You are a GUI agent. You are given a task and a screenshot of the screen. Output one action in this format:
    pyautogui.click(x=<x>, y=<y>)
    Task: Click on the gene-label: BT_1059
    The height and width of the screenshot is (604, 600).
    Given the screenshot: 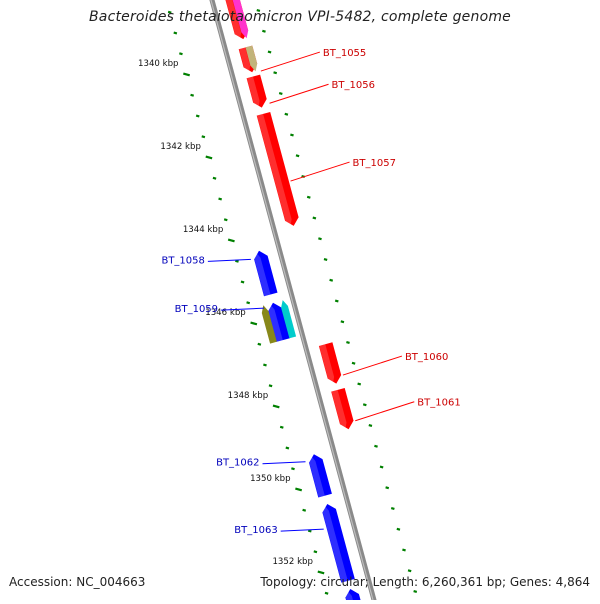 What is the action you would take?
    pyautogui.click(x=196, y=309)
    